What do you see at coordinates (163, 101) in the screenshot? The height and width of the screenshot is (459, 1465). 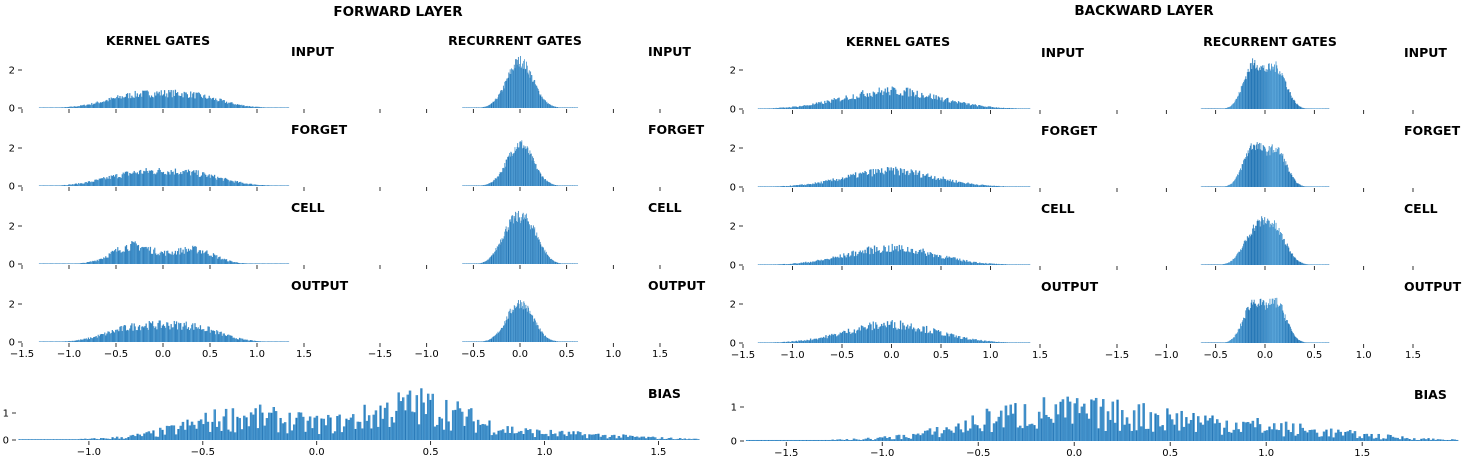 I see `forward-kernel-input-histogram` at bounding box center [163, 101].